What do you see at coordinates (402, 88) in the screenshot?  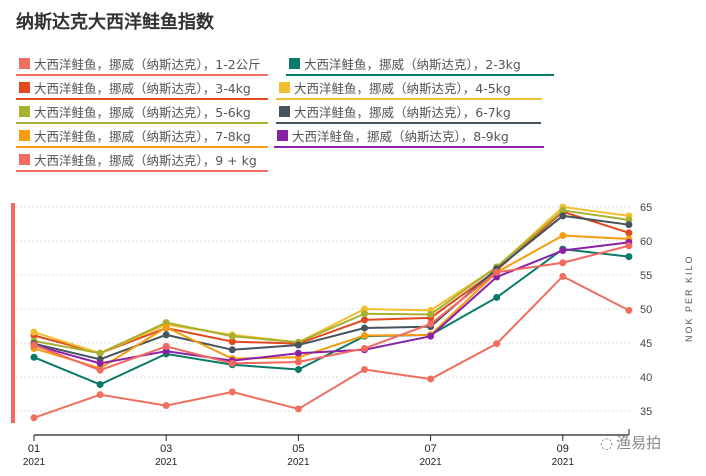 I see `legend-label: 大西洋鲑鱼，挪威（纳斯达克），4-5kg` at bounding box center [402, 88].